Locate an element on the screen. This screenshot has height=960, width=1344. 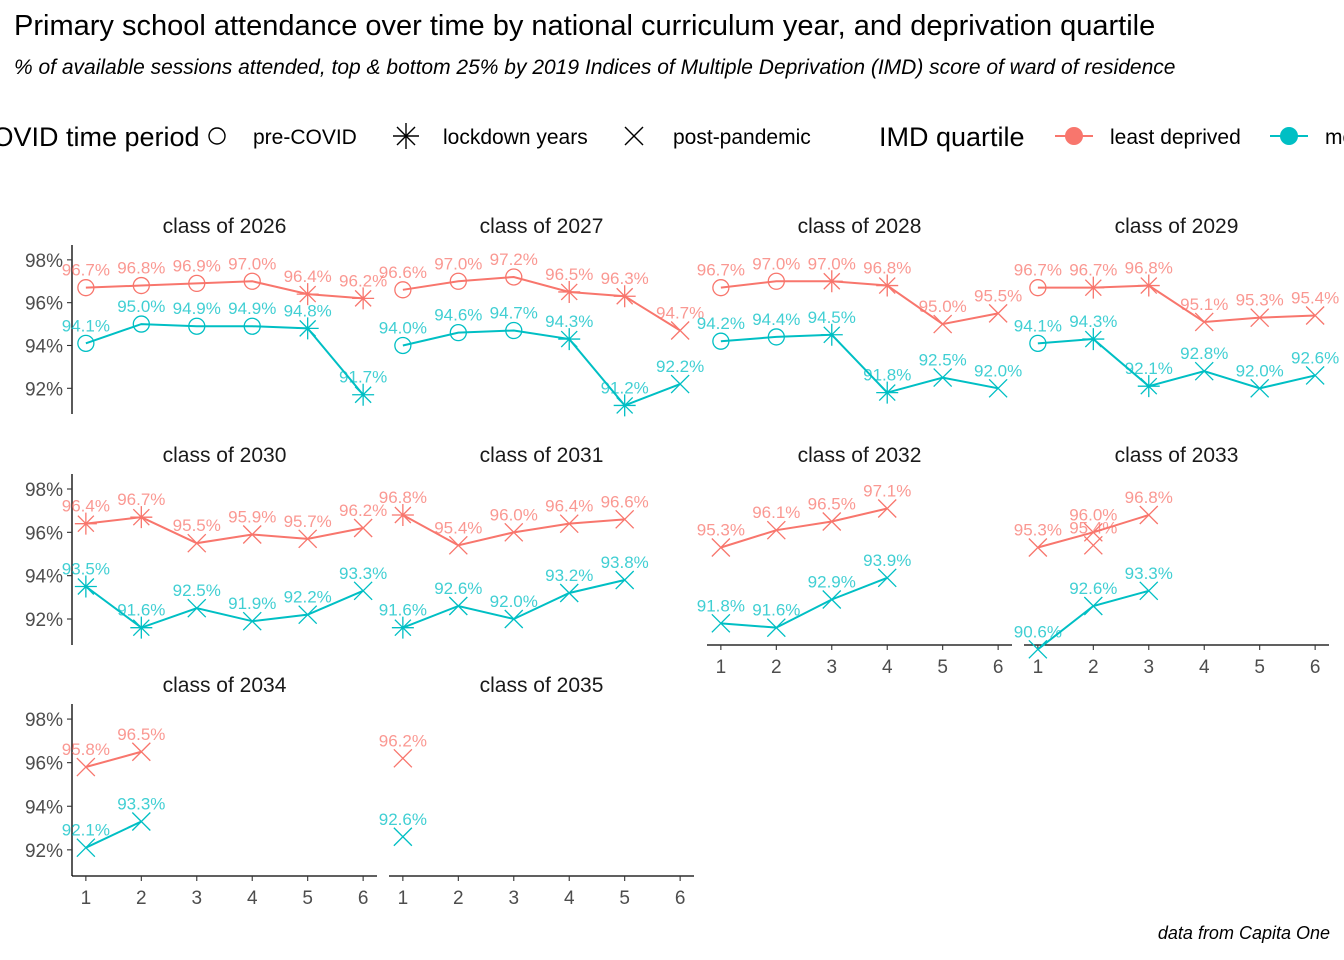
y-tick-label: 94% is located at coordinates (44, 807).